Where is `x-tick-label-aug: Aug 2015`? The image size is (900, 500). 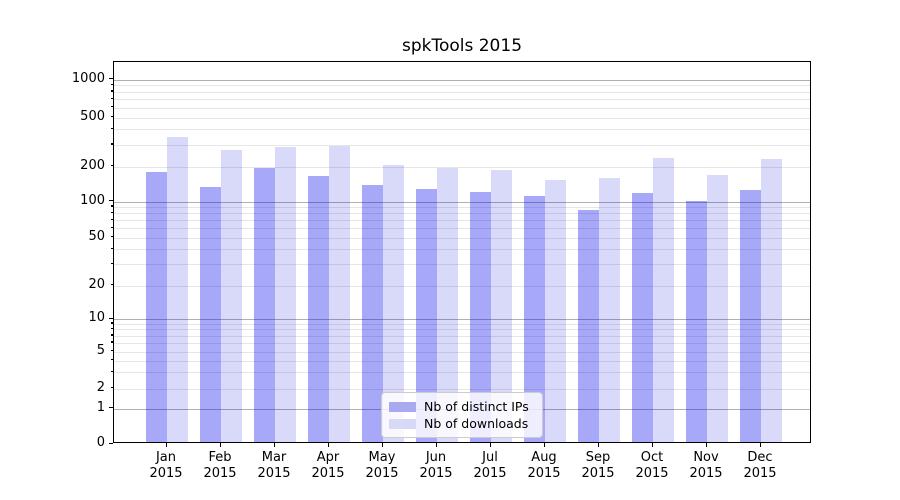
x-tick-label-aug: Aug 2015 is located at coordinates (544, 465).